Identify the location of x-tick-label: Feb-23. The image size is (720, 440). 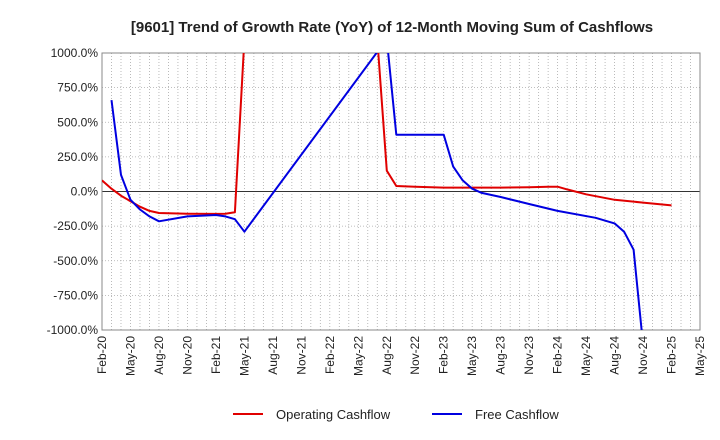
(444, 355).